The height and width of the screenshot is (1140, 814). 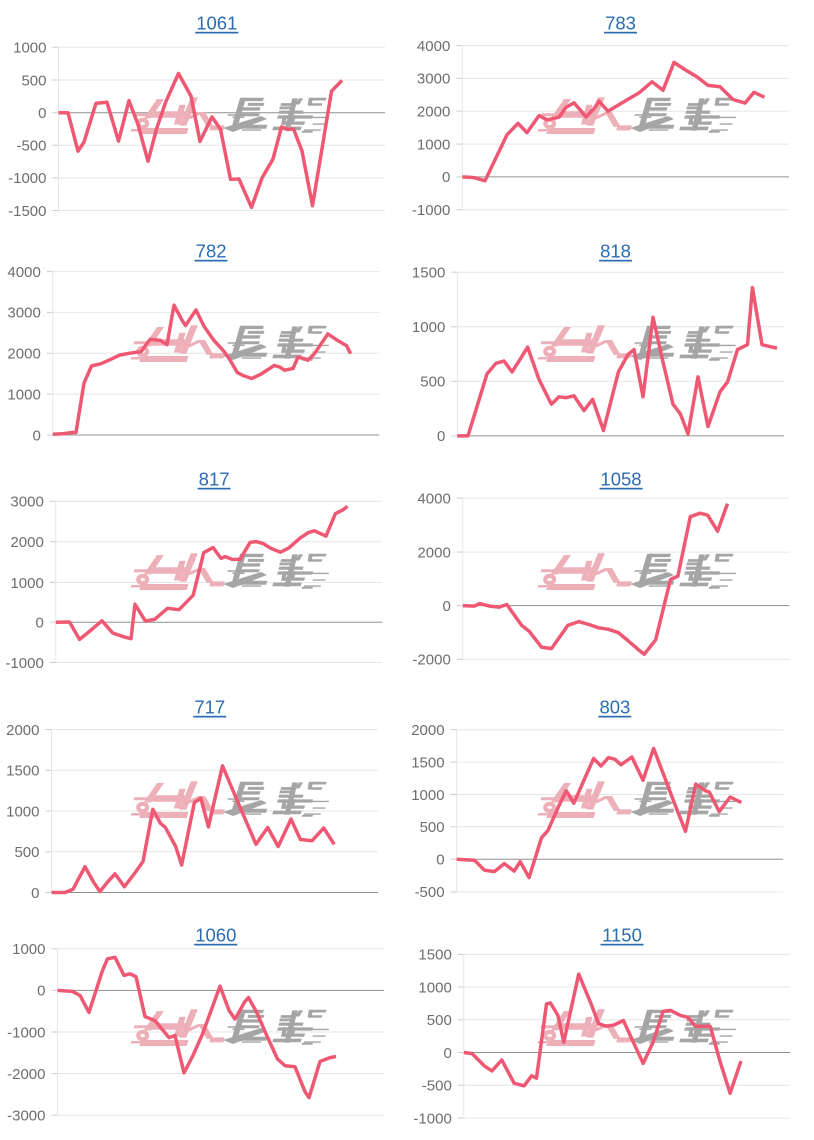 I want to click on svg-text: 803, so click(x=614, y=707).